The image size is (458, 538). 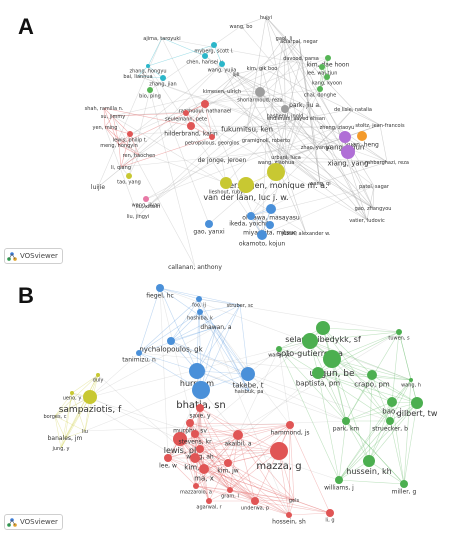 What do you see at coordinates (327, 80) in the screenshot?
I see `network-a-node: kang, kyoon` at bounding box center [327, 80].